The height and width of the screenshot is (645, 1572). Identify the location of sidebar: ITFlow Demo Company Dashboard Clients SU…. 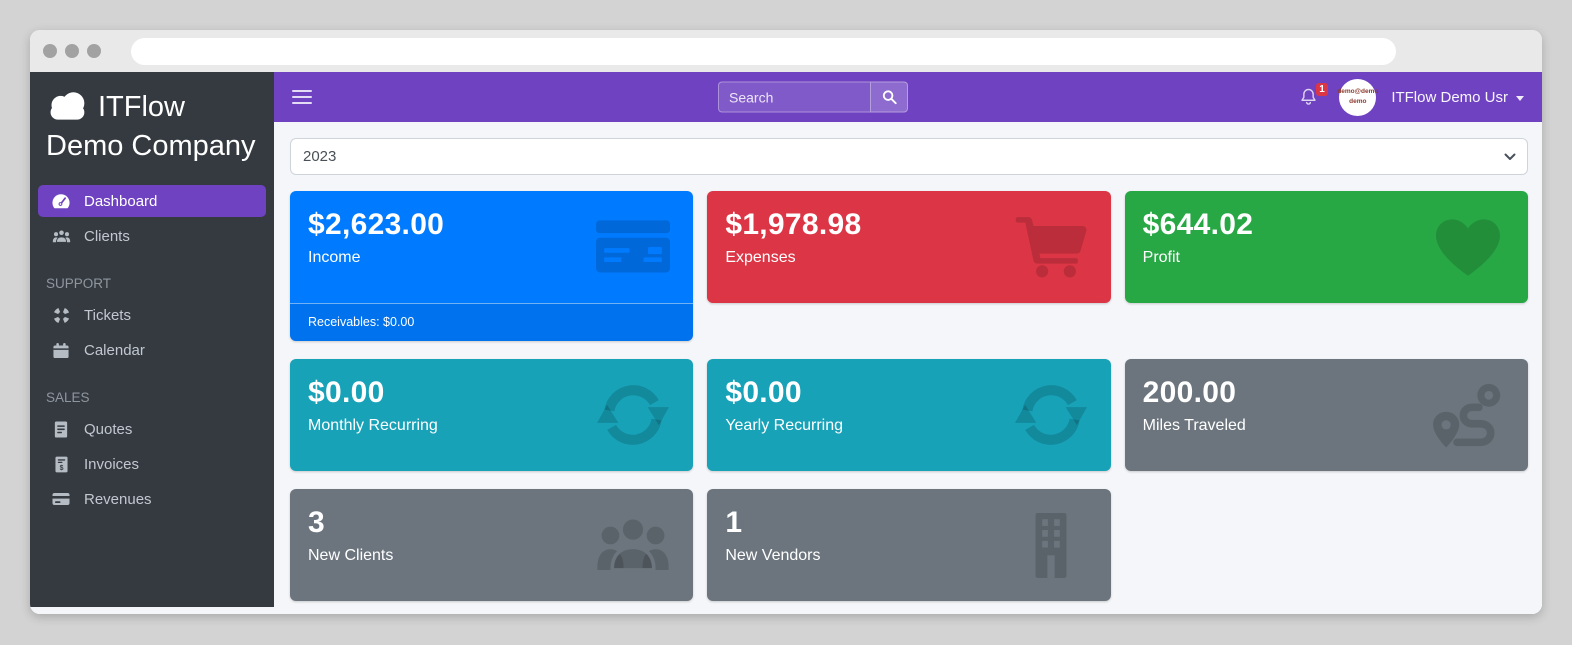
(152, 339).